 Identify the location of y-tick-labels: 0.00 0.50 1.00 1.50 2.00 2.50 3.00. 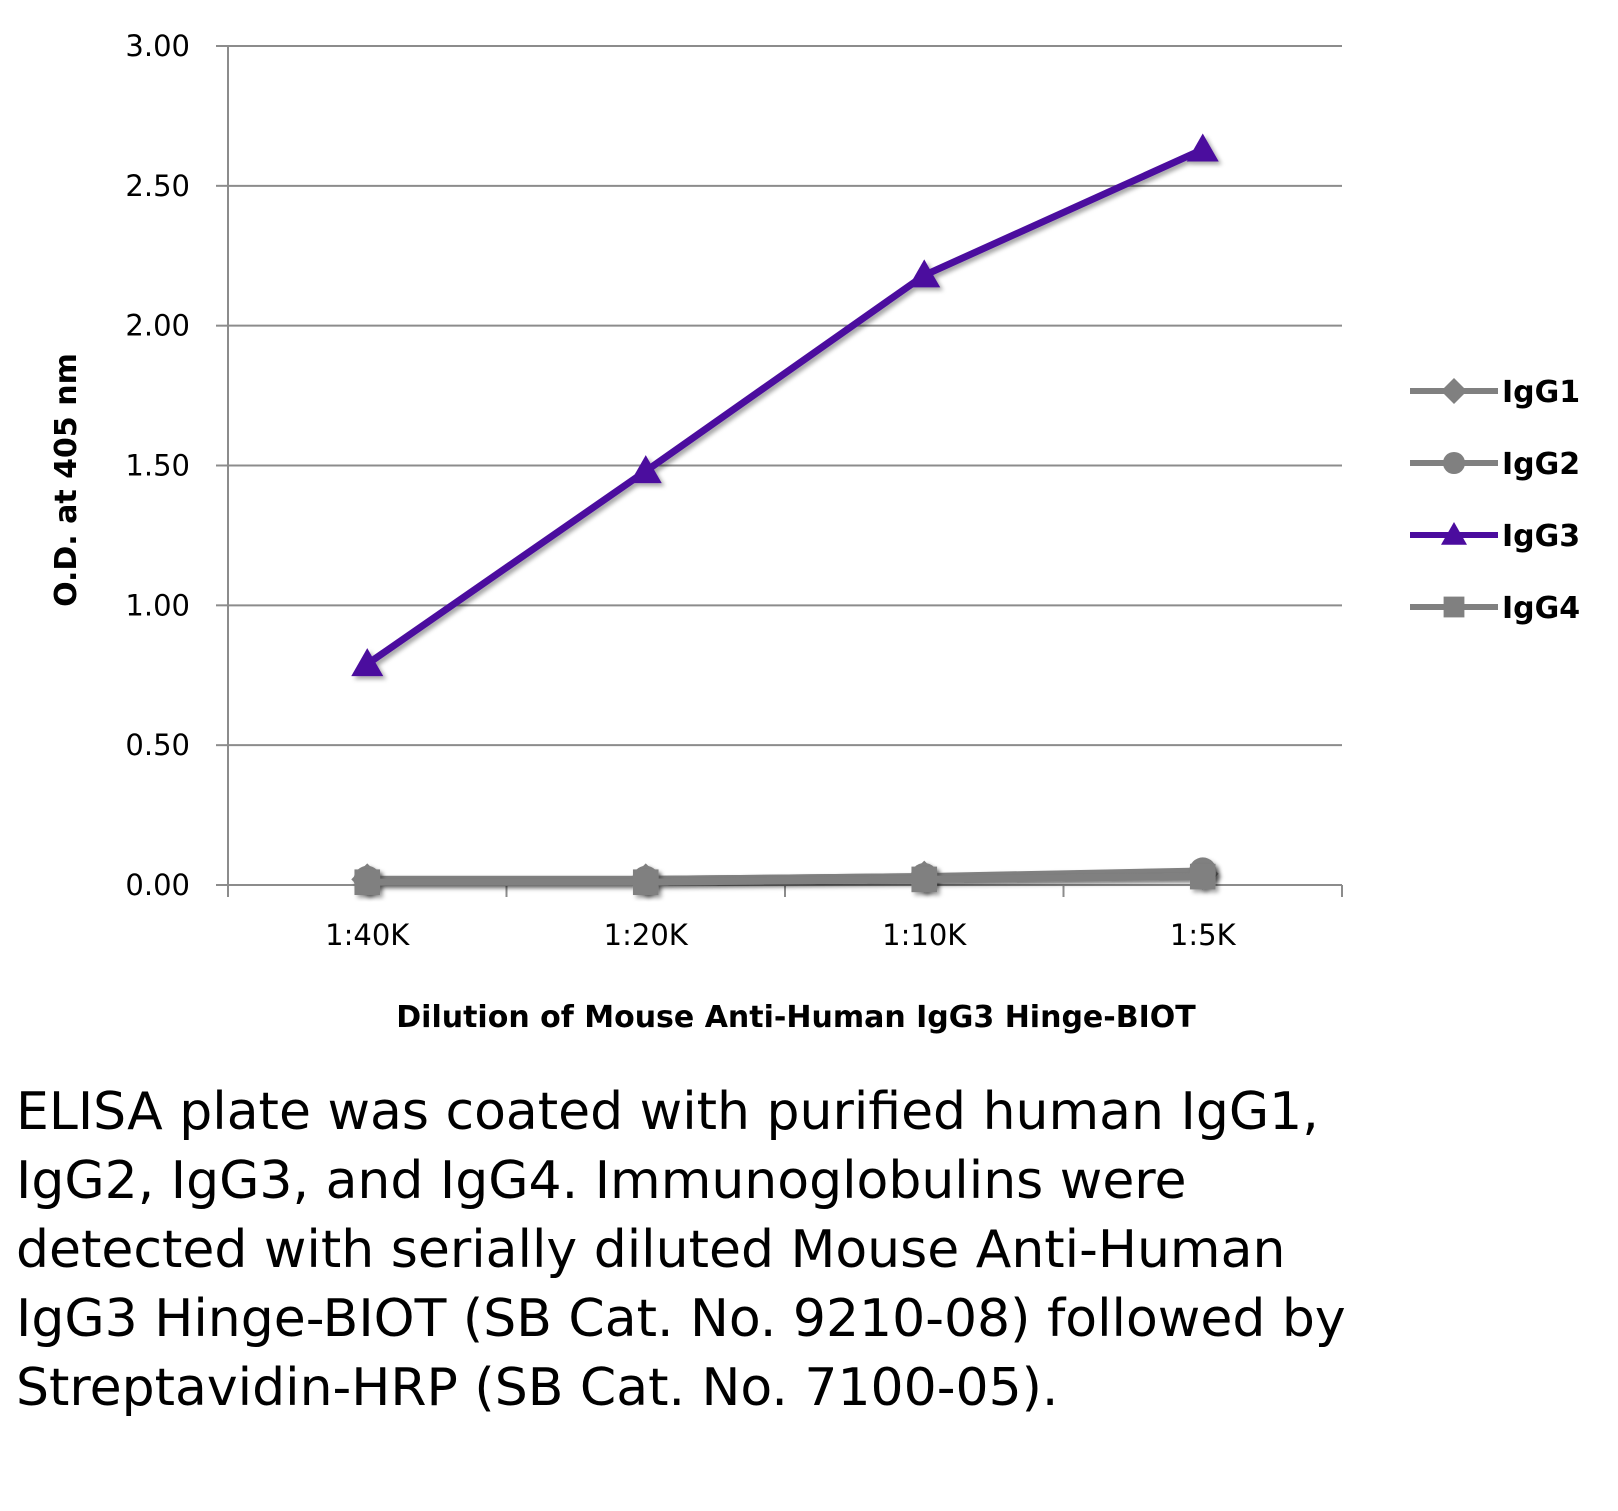
(157, 465).